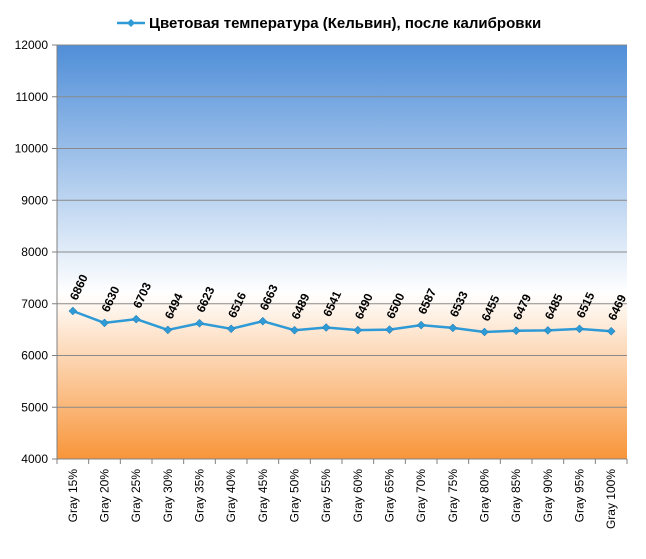 This screenshot has width=646, height=559. I want to click on series, so click(342, 321).